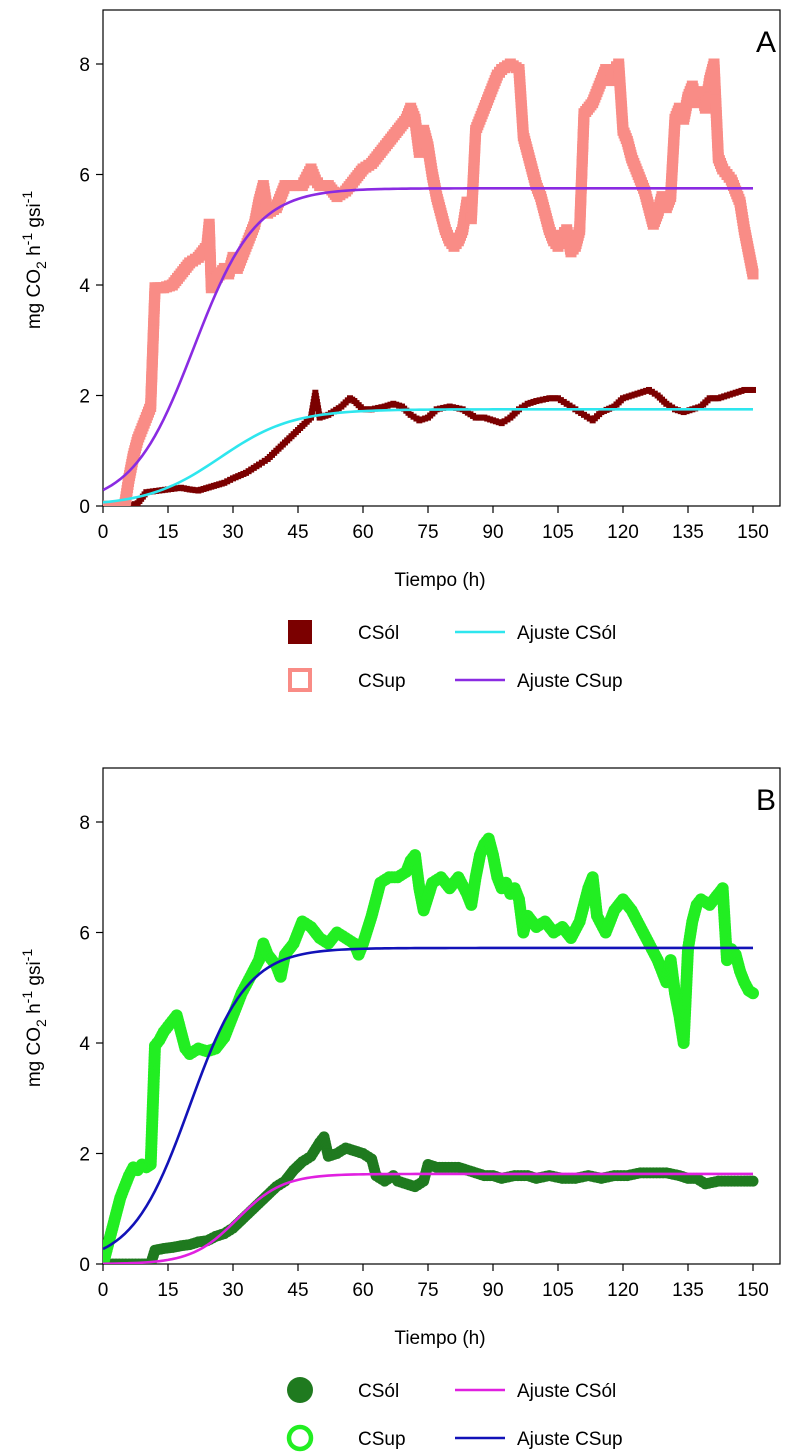 The height and width of the screenshot is (1454, 791). I want to click on panel-label: B, so click(766, 800).